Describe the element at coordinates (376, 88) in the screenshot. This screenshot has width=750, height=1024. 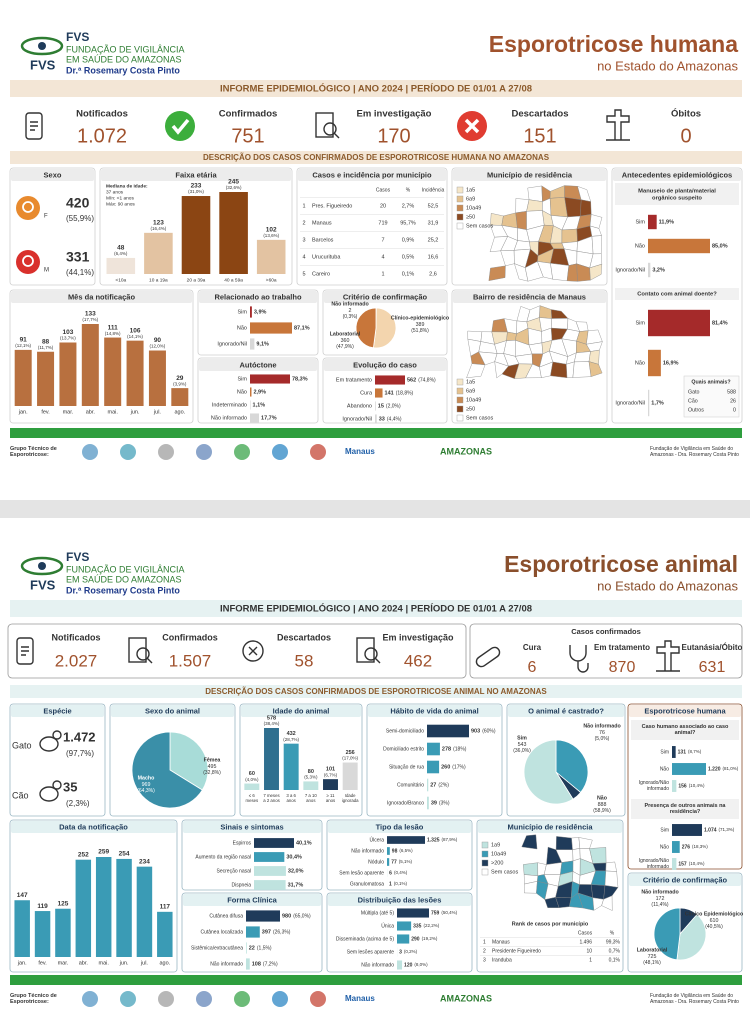
I see `banner` at that location.